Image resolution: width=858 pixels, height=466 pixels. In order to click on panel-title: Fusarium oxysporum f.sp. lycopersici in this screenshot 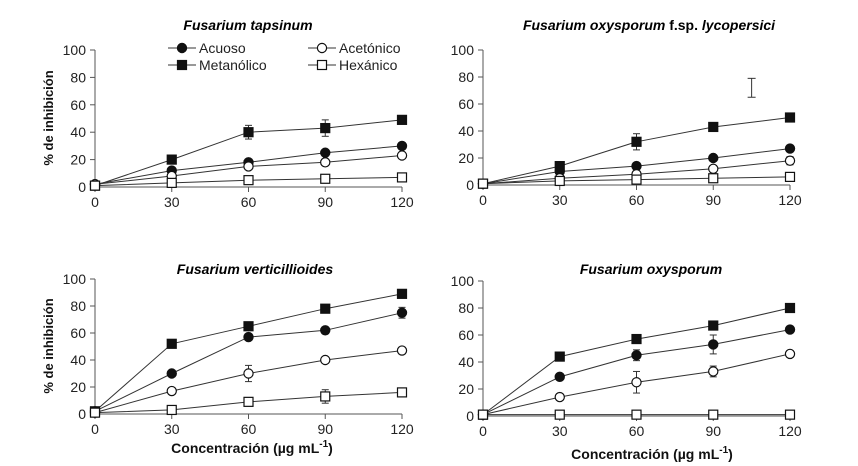, I will do `click(649, 25)`.